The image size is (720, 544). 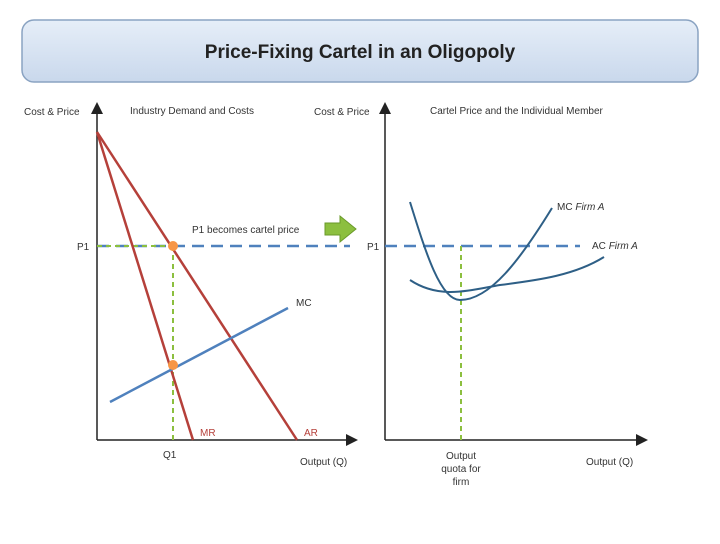 I want to click on quantity-label: Q1, so click(x=170, y=455).